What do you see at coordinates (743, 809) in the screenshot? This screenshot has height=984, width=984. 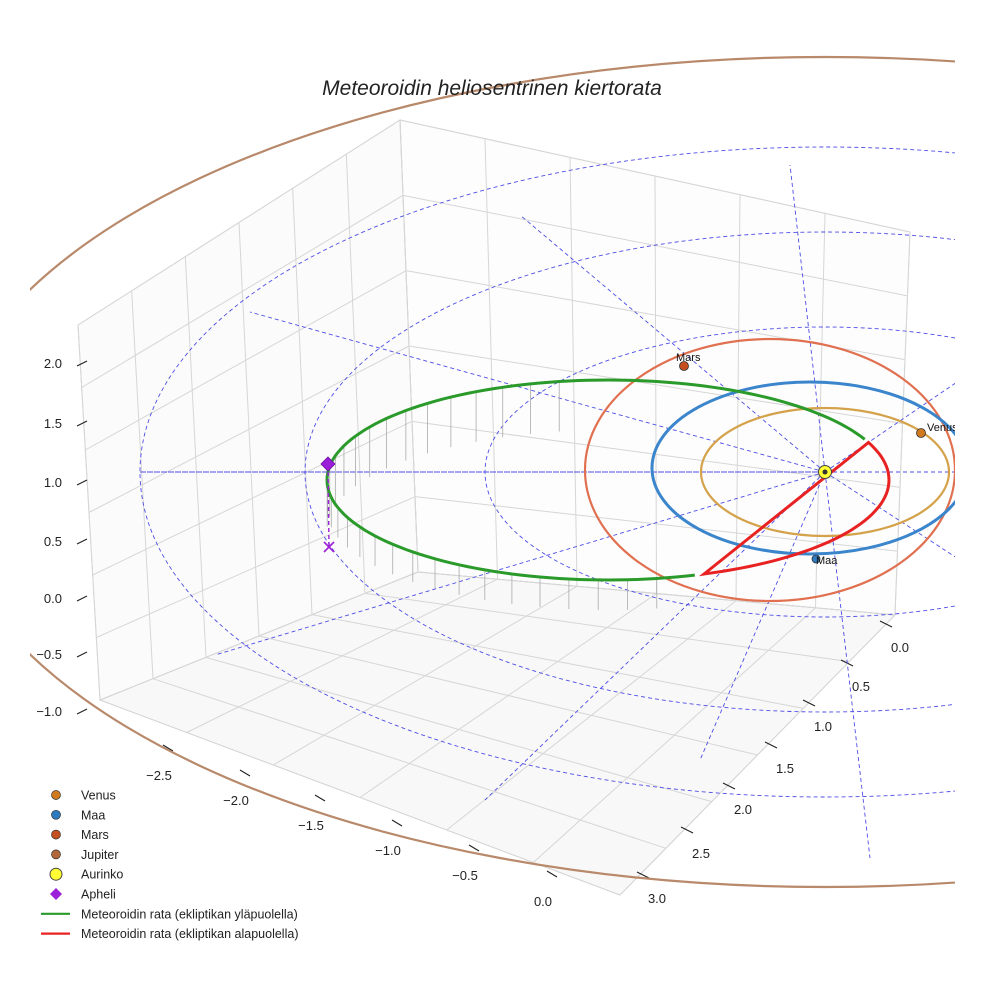 I see `y-tick-label: 2.0` at bounding box center [743, 809].